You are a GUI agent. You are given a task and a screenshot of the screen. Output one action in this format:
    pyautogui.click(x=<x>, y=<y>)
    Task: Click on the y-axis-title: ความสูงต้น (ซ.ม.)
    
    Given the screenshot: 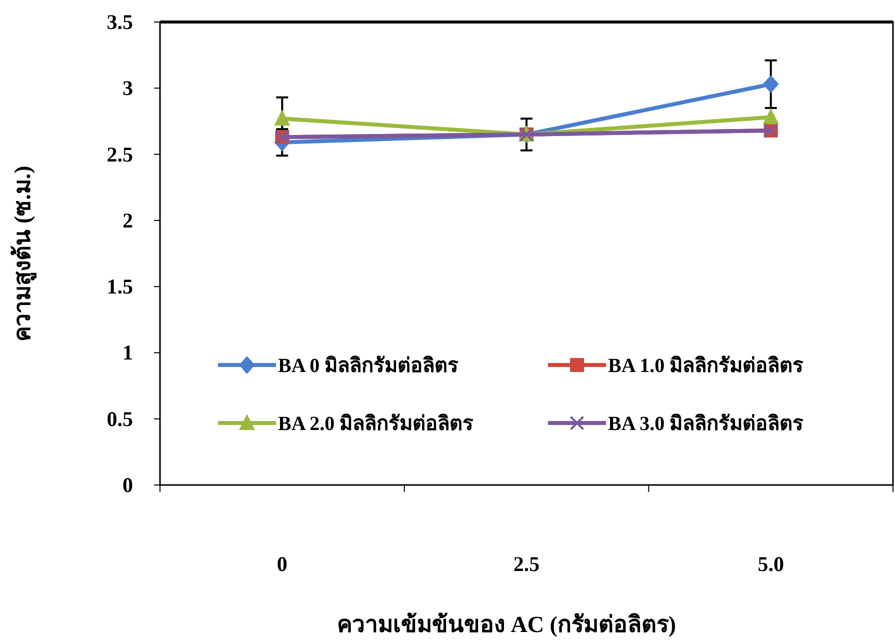 What is the action you would take?
    pyautogui.click(x=23, y=254)
    